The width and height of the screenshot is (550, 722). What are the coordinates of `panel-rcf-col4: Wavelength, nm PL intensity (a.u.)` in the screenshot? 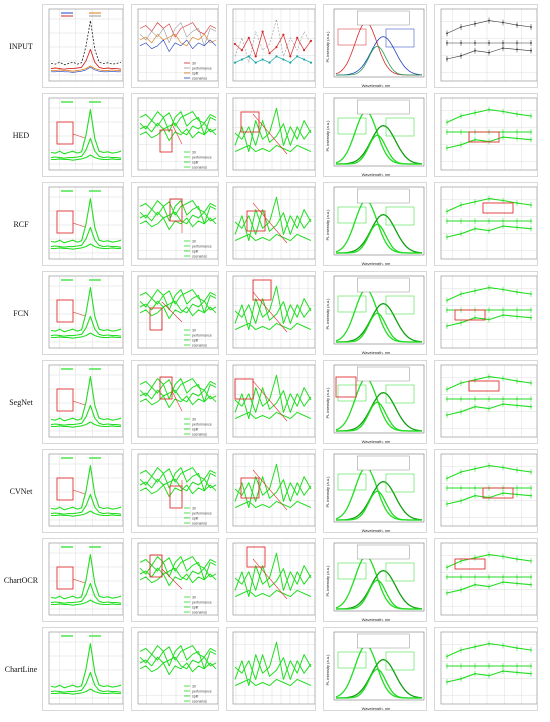 It's located at (375, 224).